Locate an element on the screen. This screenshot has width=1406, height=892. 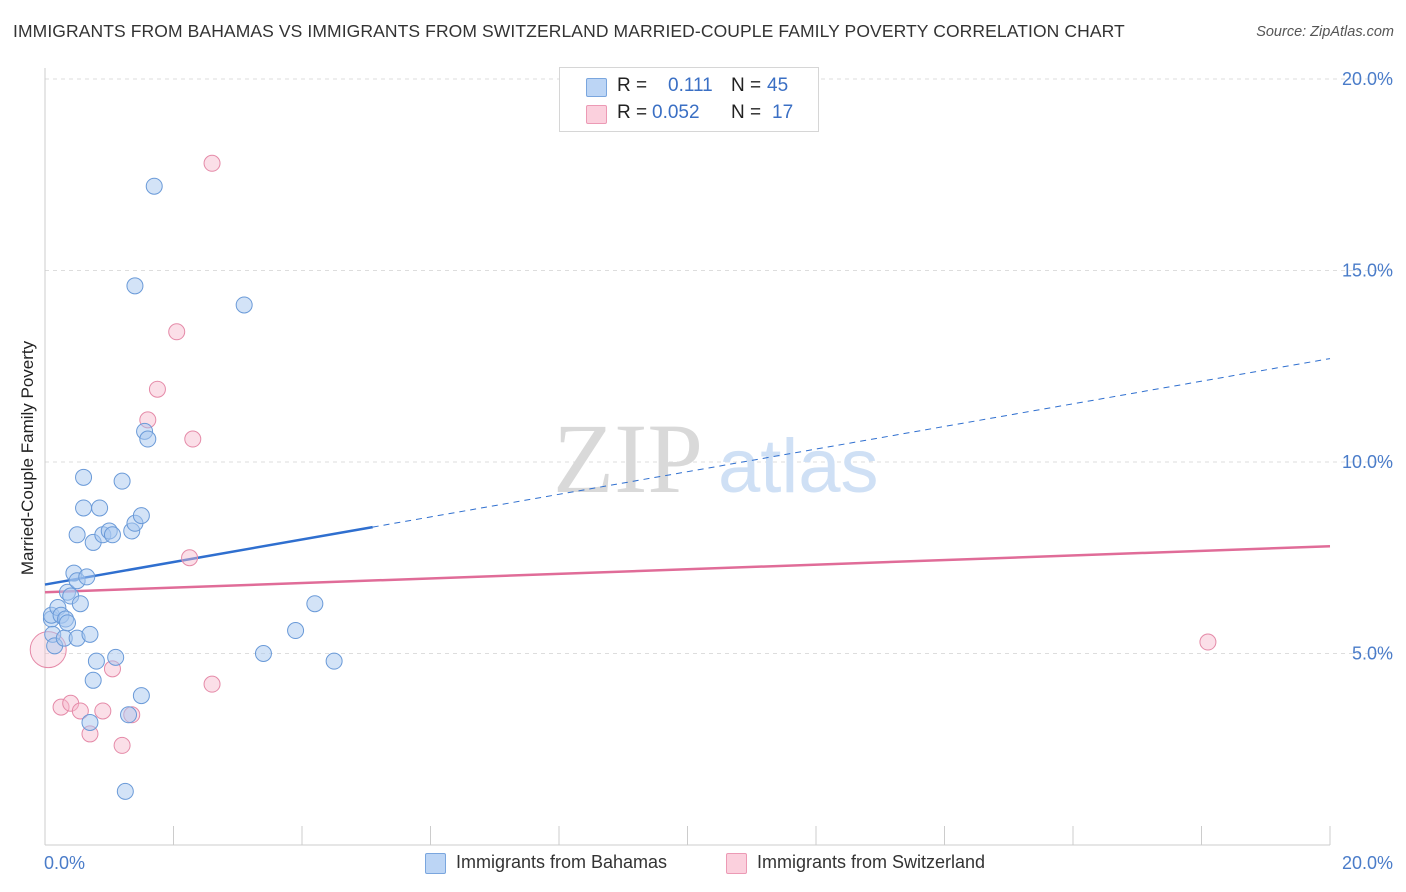
bottom-legend-label-bahamas: Immigrants from Bahamas is located at coordinates (562, 862).